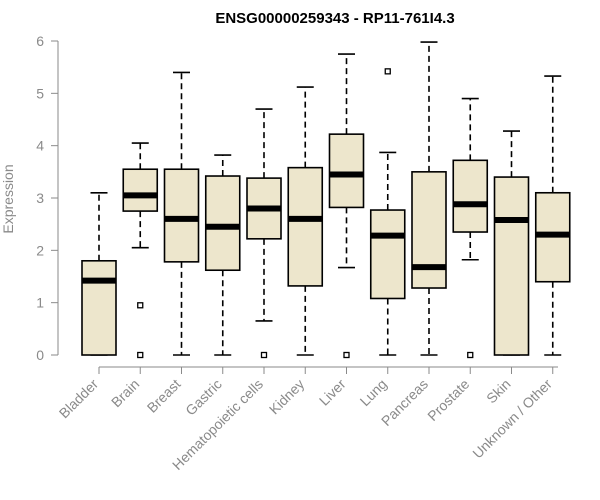  What do you see at coordinates (40, 250) in the screenshot?
I see `y-tick-label: 2` at bounding box center [40, 250].